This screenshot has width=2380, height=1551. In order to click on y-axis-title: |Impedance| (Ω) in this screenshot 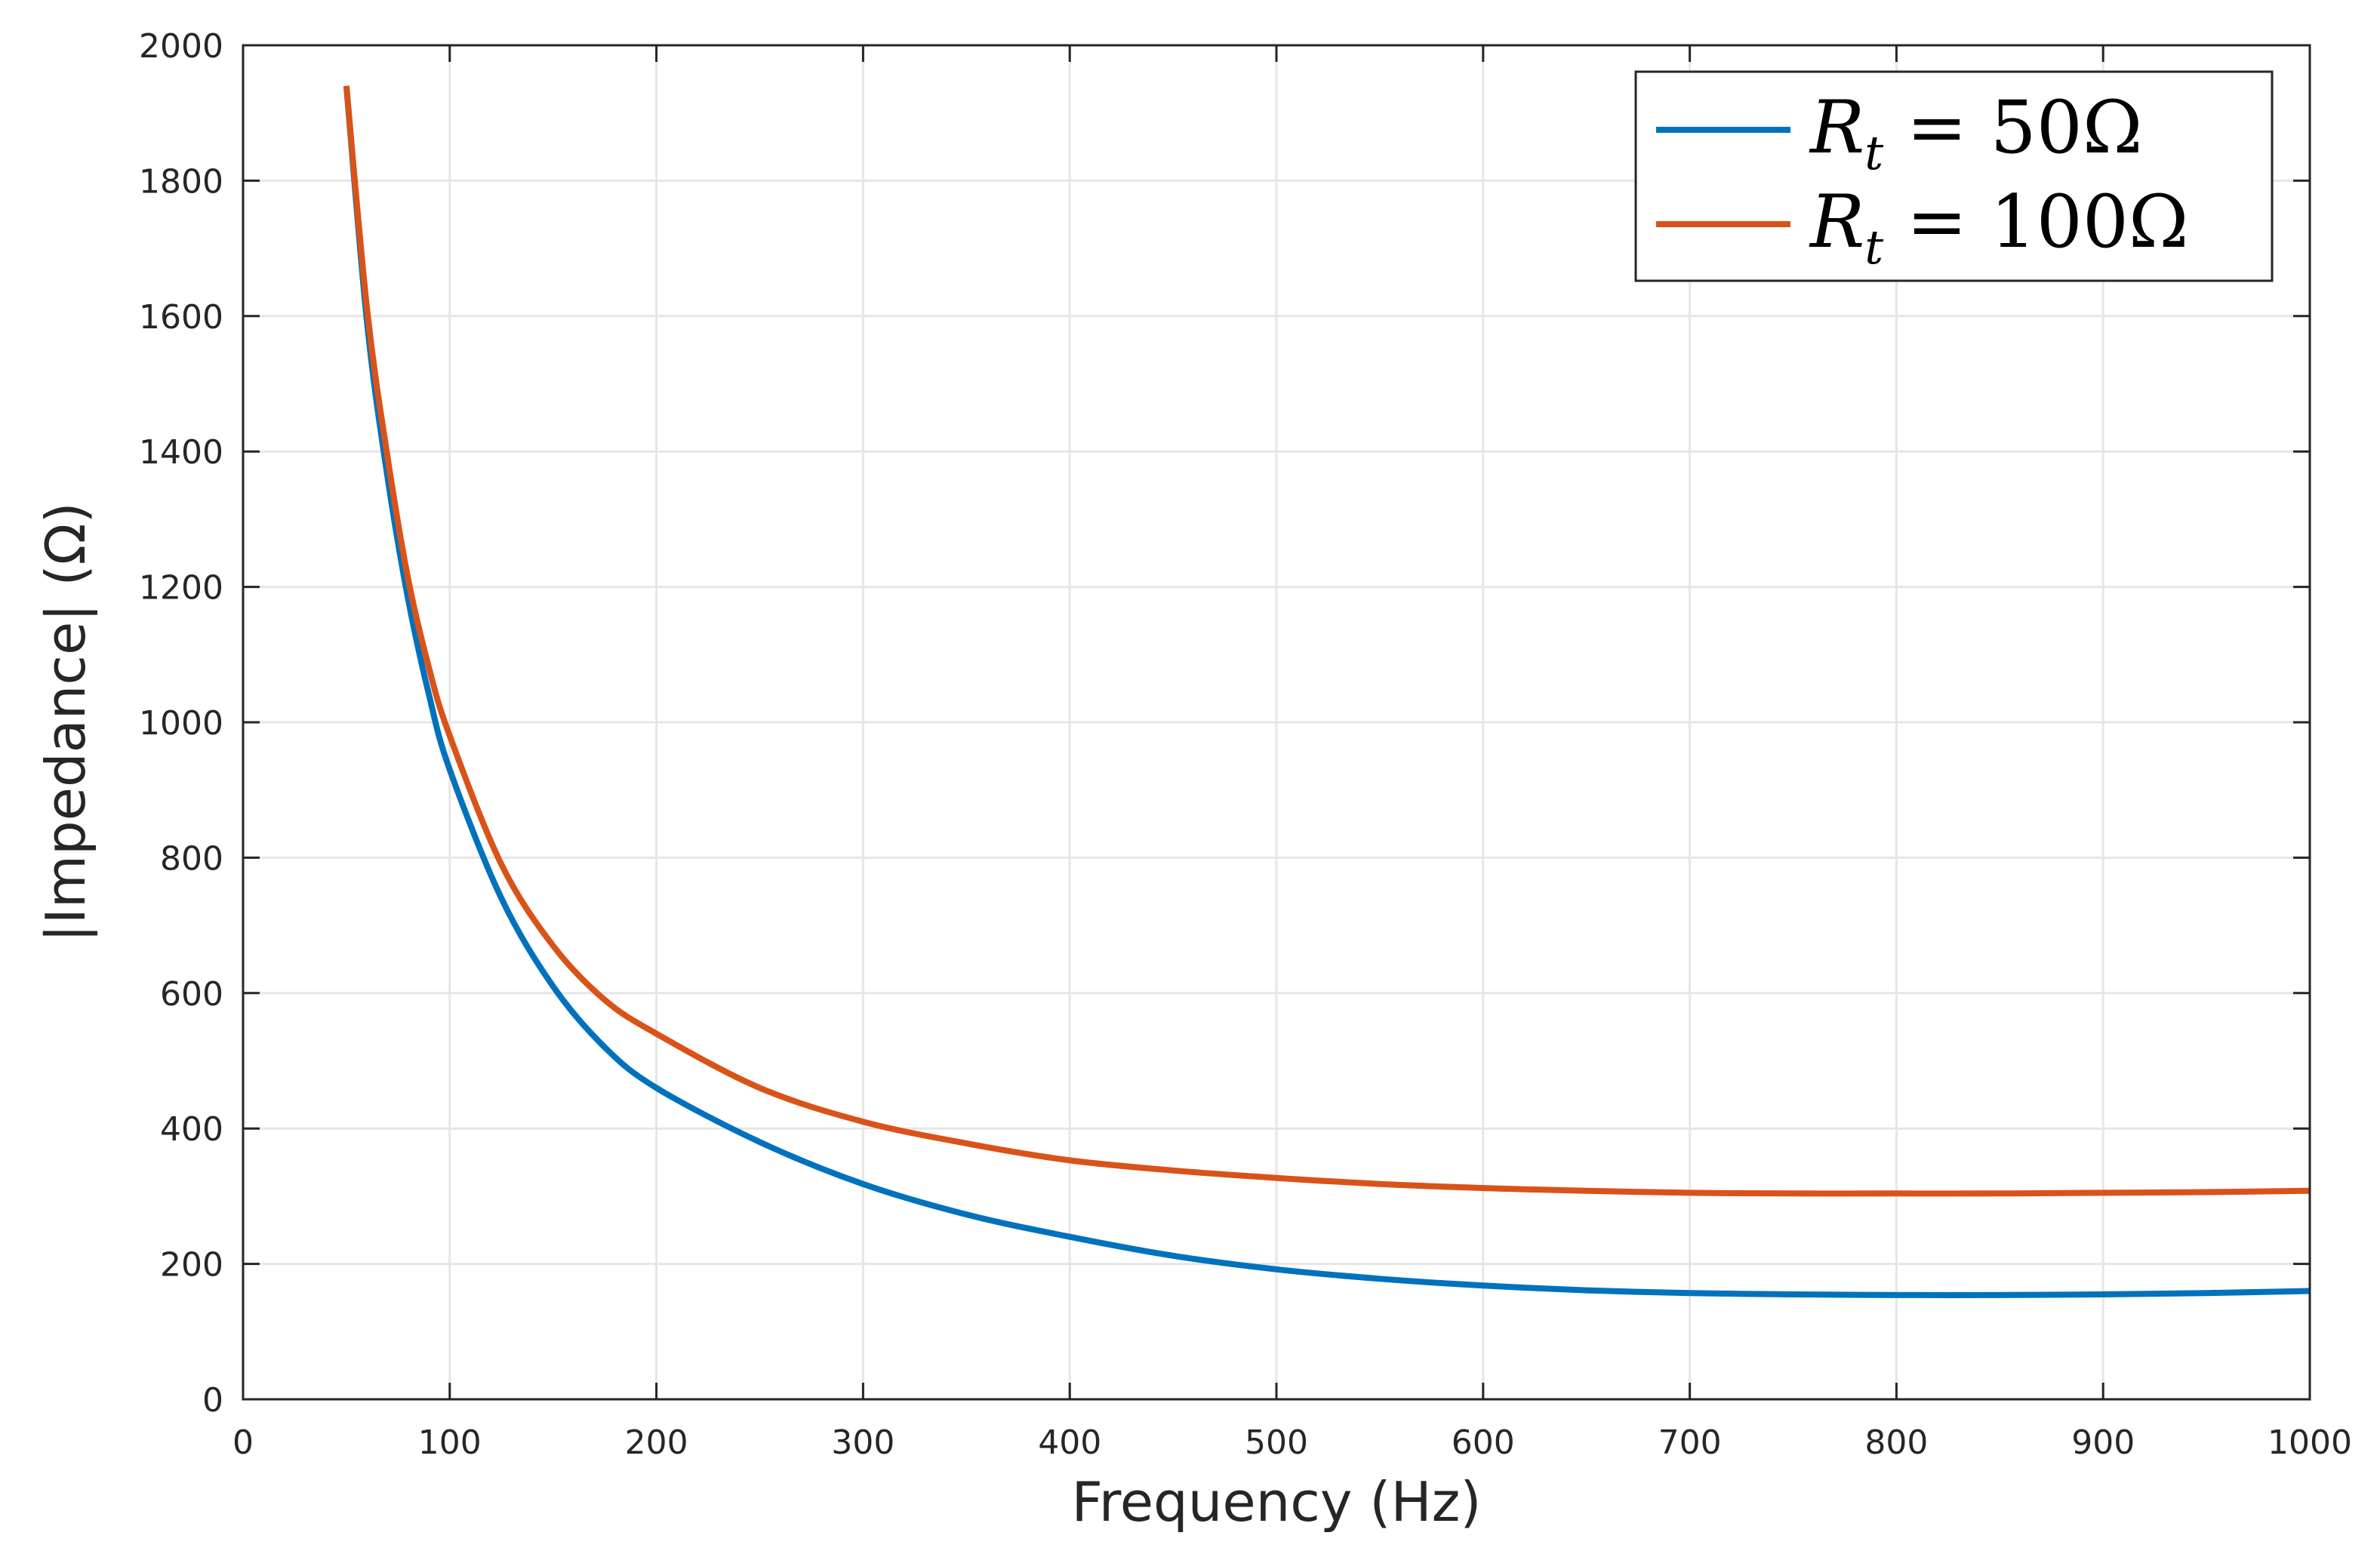, I will do `click(66, 722)`.